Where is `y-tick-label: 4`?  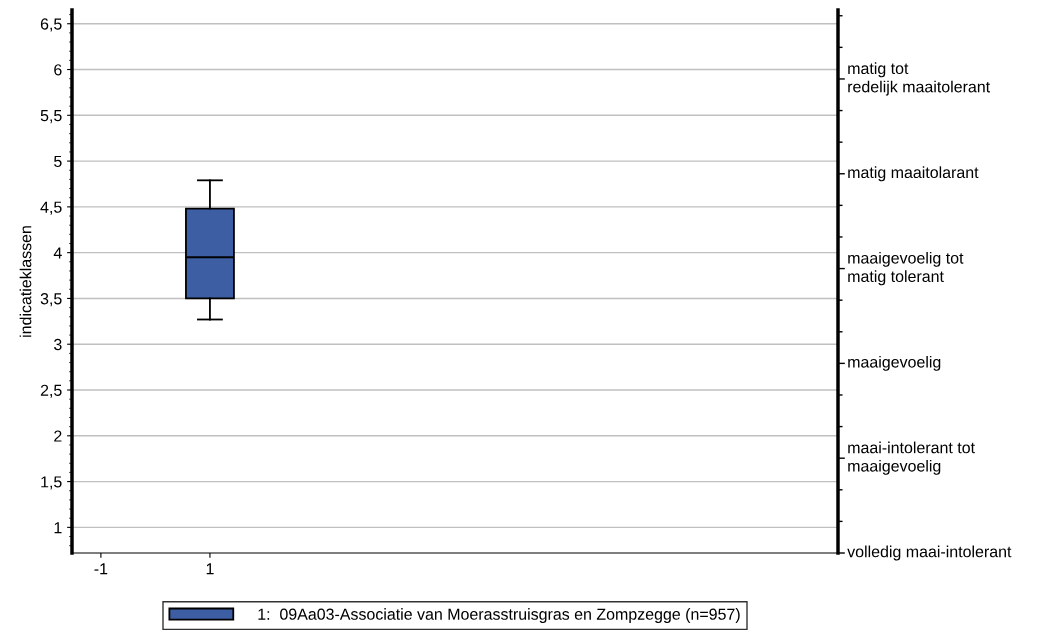
y-tick-label: 4 is located at coordinates (57, 253).